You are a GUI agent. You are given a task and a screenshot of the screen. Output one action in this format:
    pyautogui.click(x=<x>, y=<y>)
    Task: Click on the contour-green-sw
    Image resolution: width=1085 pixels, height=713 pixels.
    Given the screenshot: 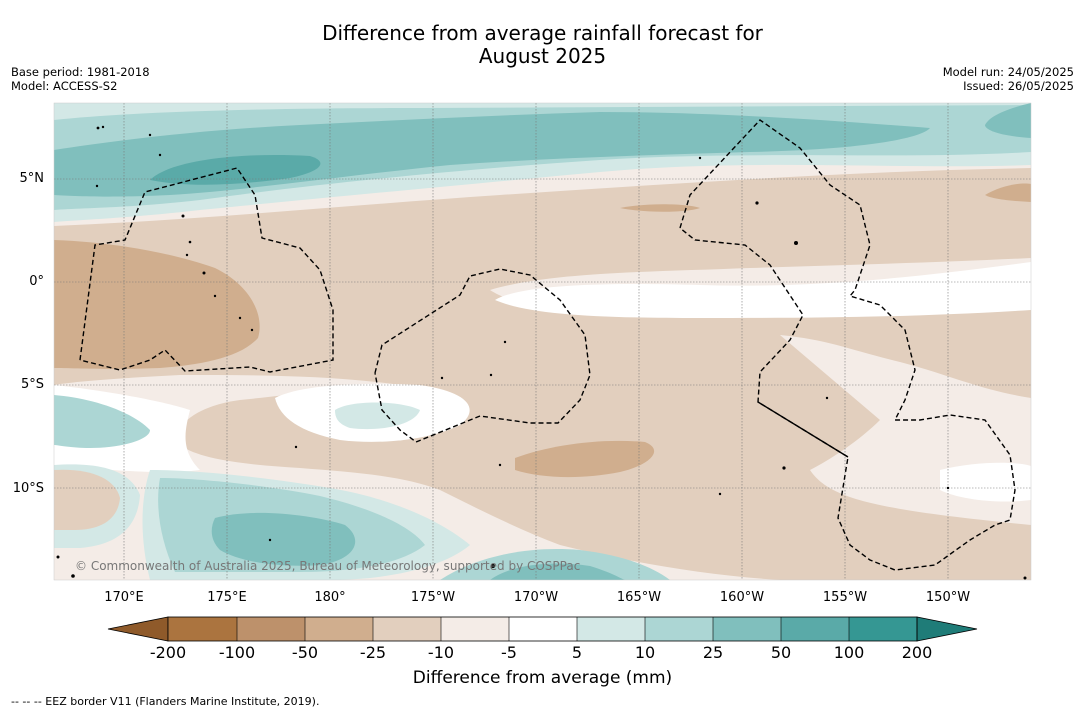 What is the action you would take?
    pyautogui.click(x=102, y=421)
    